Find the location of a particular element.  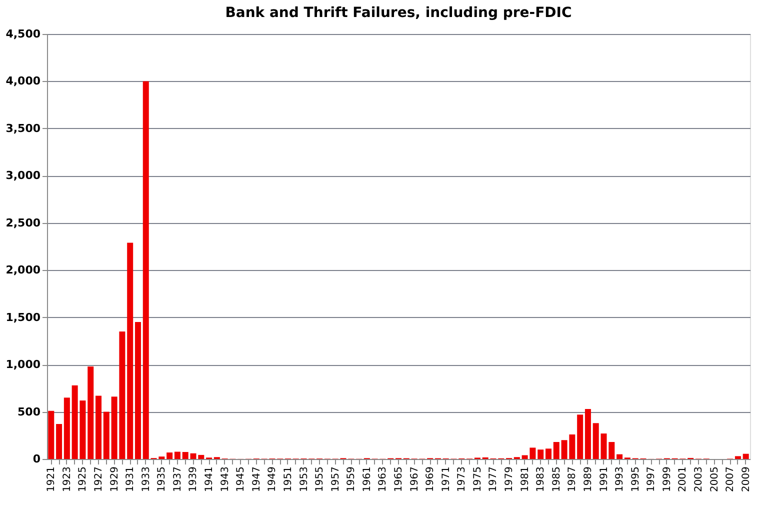

x-tick-label: 1947 is located at coordinates (256, 479).